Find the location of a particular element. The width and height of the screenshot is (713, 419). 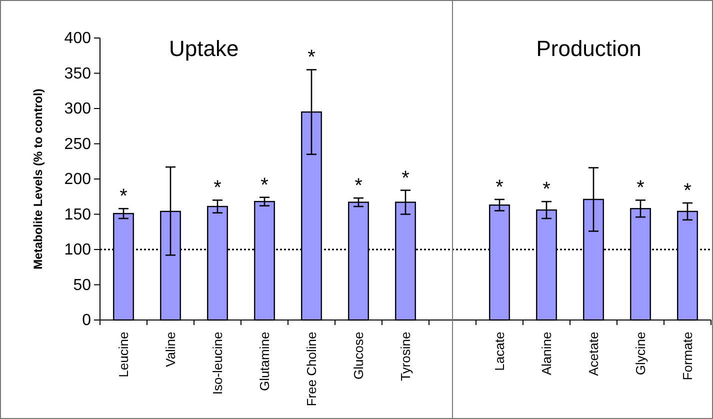

x-tick-label: Tyrosine is located at coordinates (406, 356).